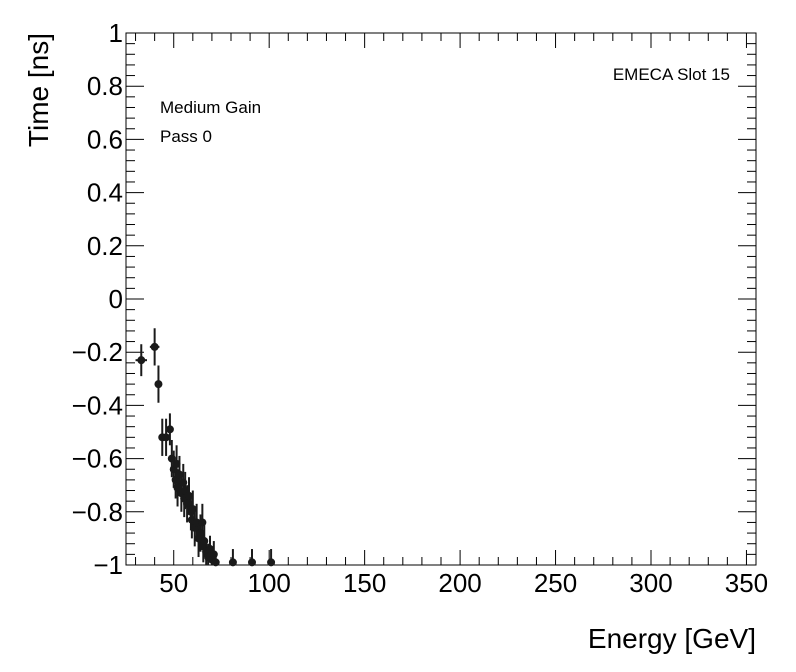 This screenshot has height=672, width=796. Describe the element at coordinates (555, 583) in the screenshot. I see `x-tick-label: 250` at that location.